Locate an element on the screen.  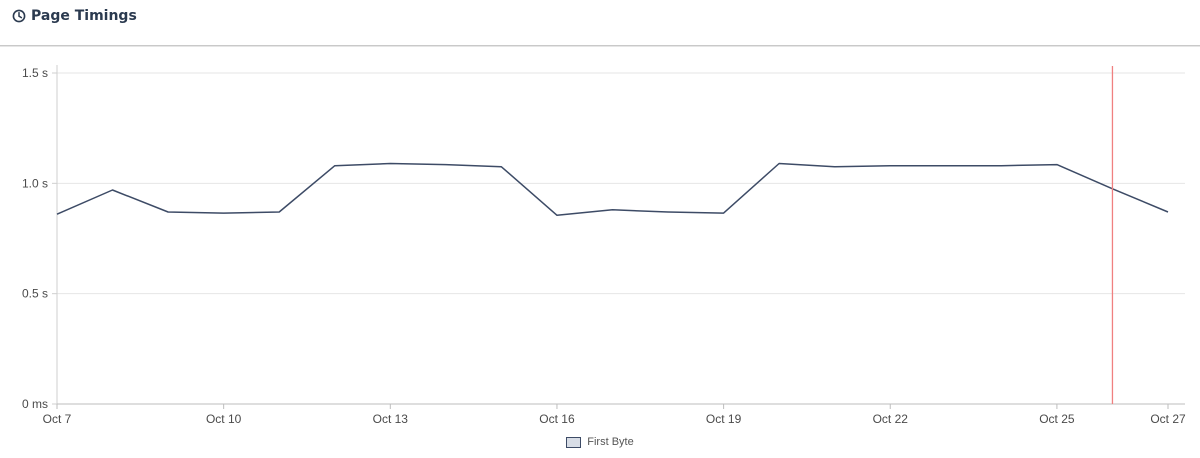
x-tick-label: Oct 19 is located at coordinates (724, 419).